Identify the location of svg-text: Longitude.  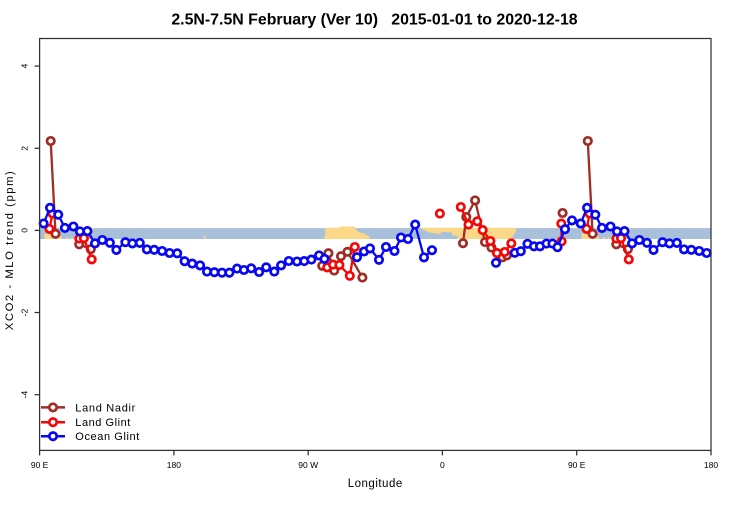
(375, 484).